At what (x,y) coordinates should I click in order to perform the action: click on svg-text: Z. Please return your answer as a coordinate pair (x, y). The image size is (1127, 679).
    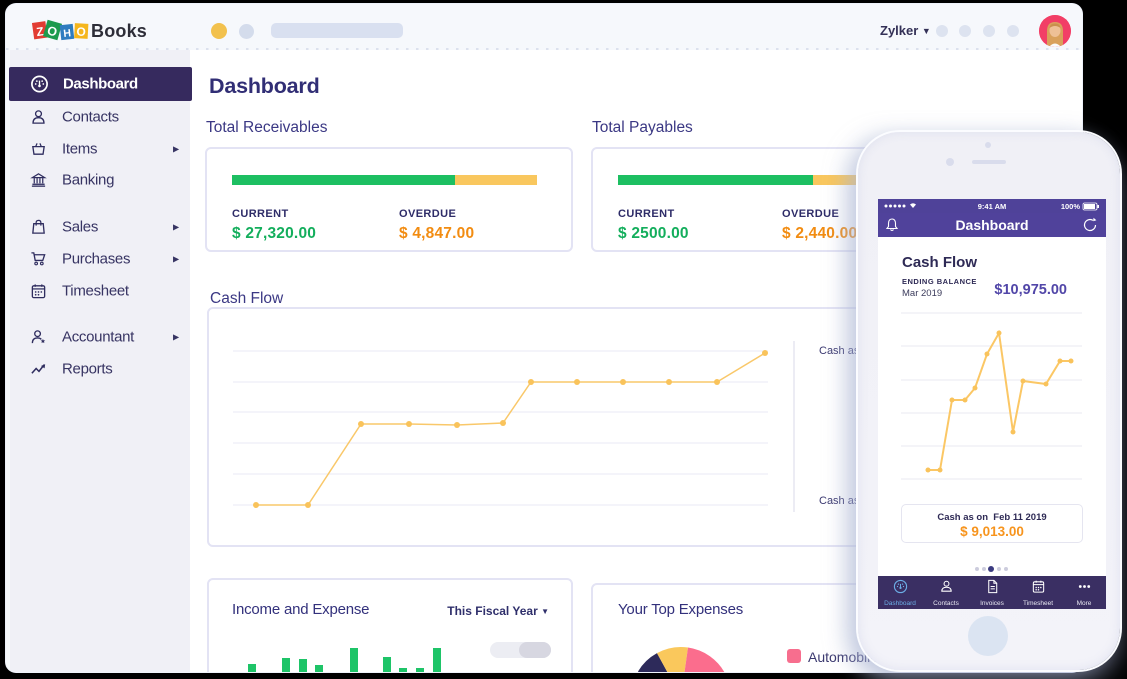
    Looking at the image, I should click on (39, 31).